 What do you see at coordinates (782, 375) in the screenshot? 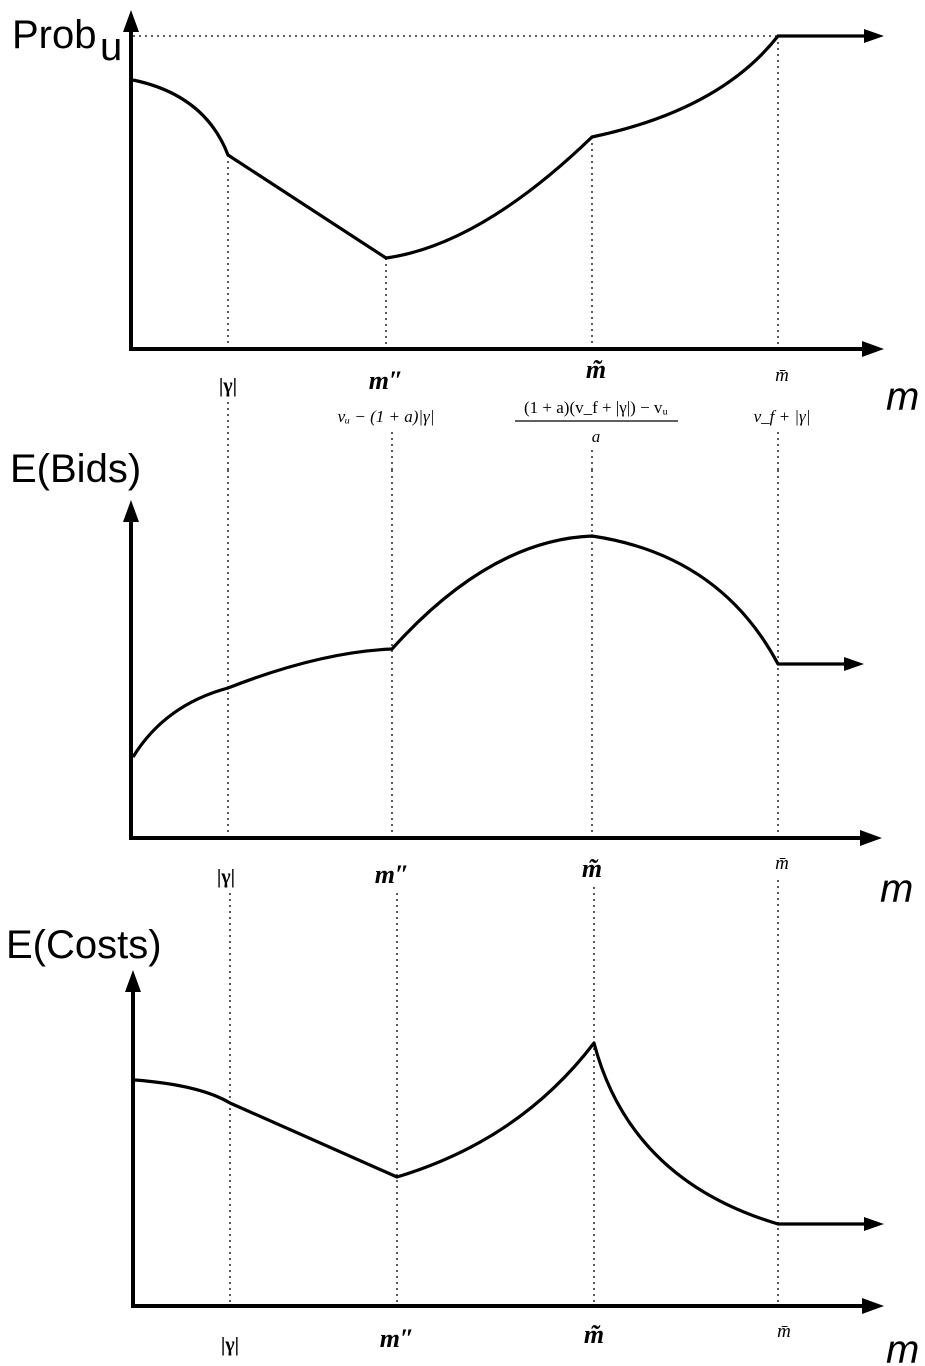
I see `prob-u-tick-m-bar: m̄` at bounding box center [782, 375].